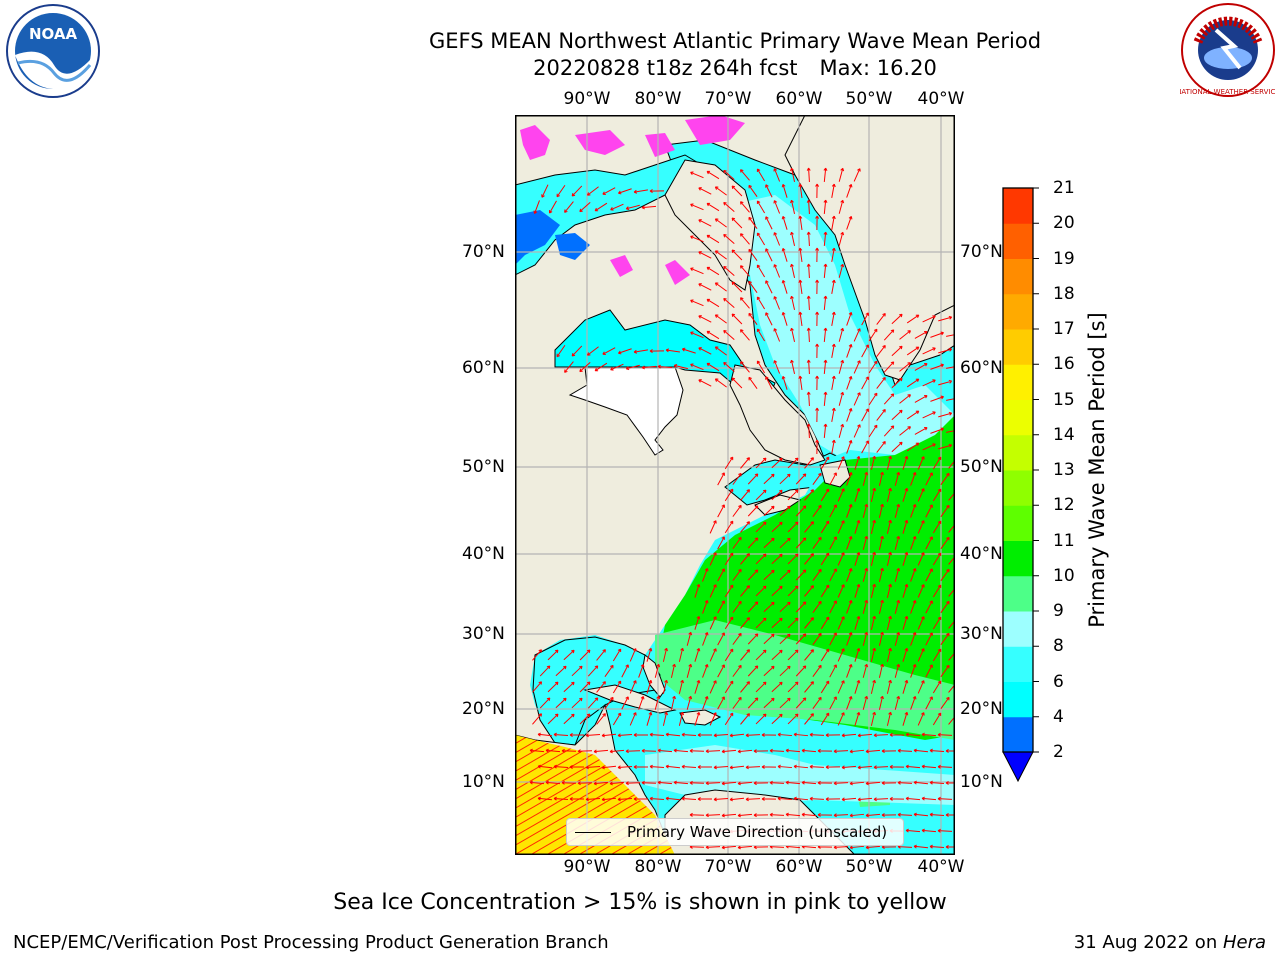  I want to click on lat-label-right-10n: 10°N, so click(981, 782).